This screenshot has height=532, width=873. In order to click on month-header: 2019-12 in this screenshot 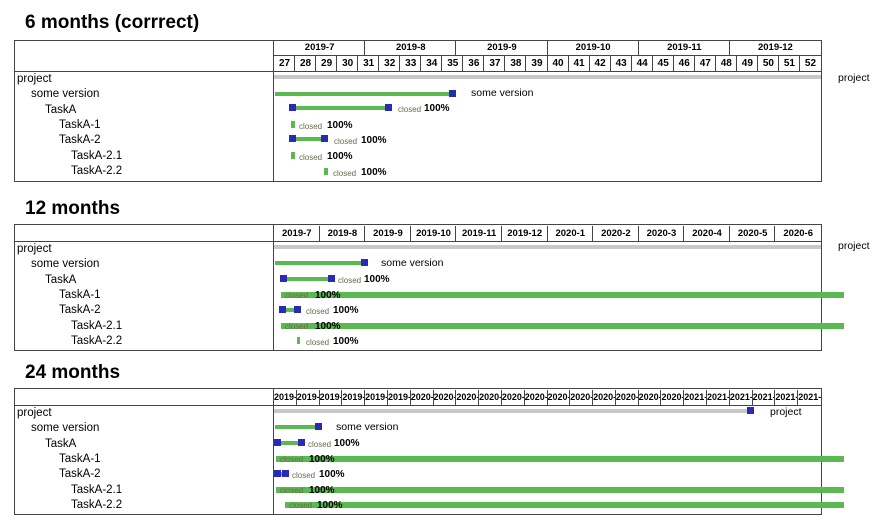, I will do `click(399, 397)`.